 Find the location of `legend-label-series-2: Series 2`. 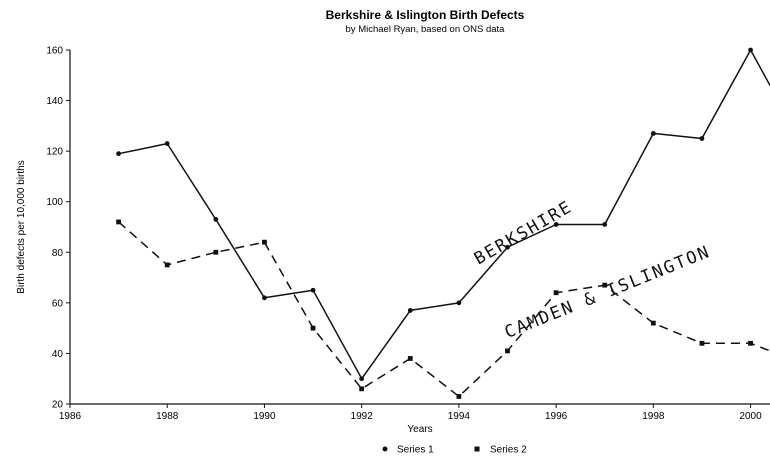

legend-label-series-2: Series 2 is located at coordinates (508, 450).